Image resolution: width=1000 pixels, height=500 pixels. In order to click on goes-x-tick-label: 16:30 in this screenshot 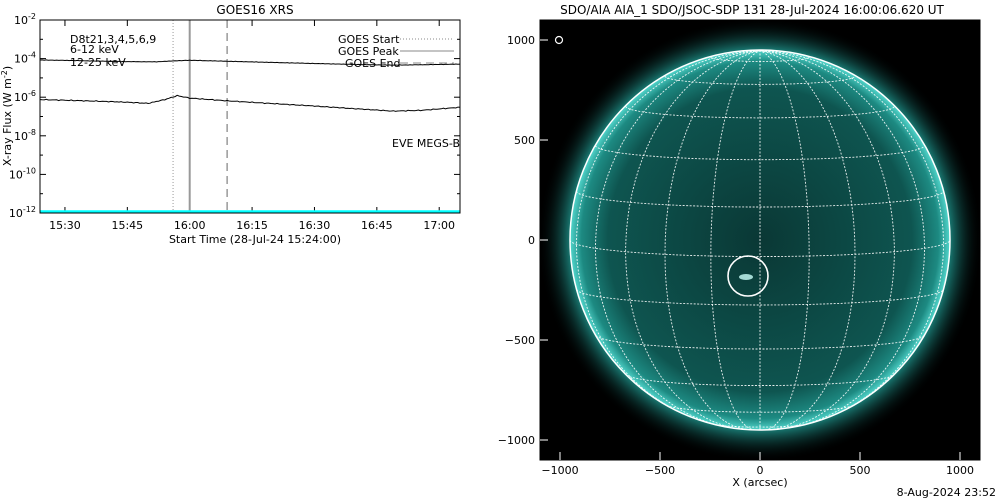, I will do `click(315, 225)`.